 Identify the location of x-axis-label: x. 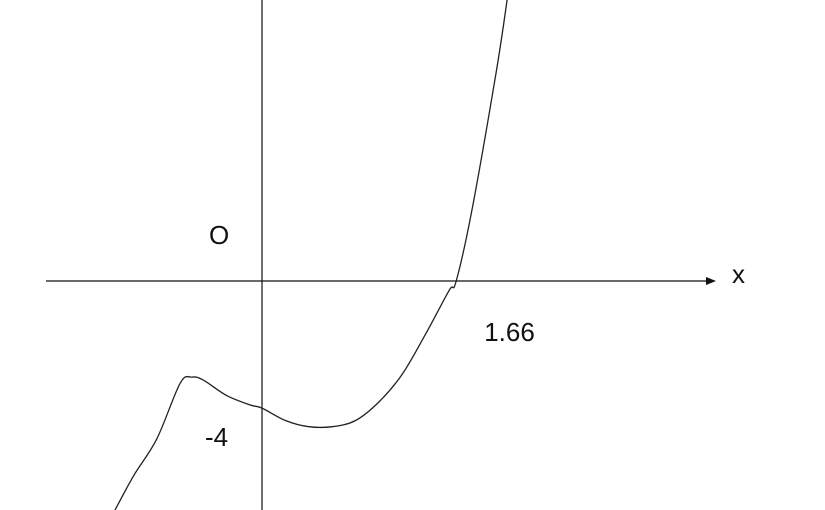
(738, 274).